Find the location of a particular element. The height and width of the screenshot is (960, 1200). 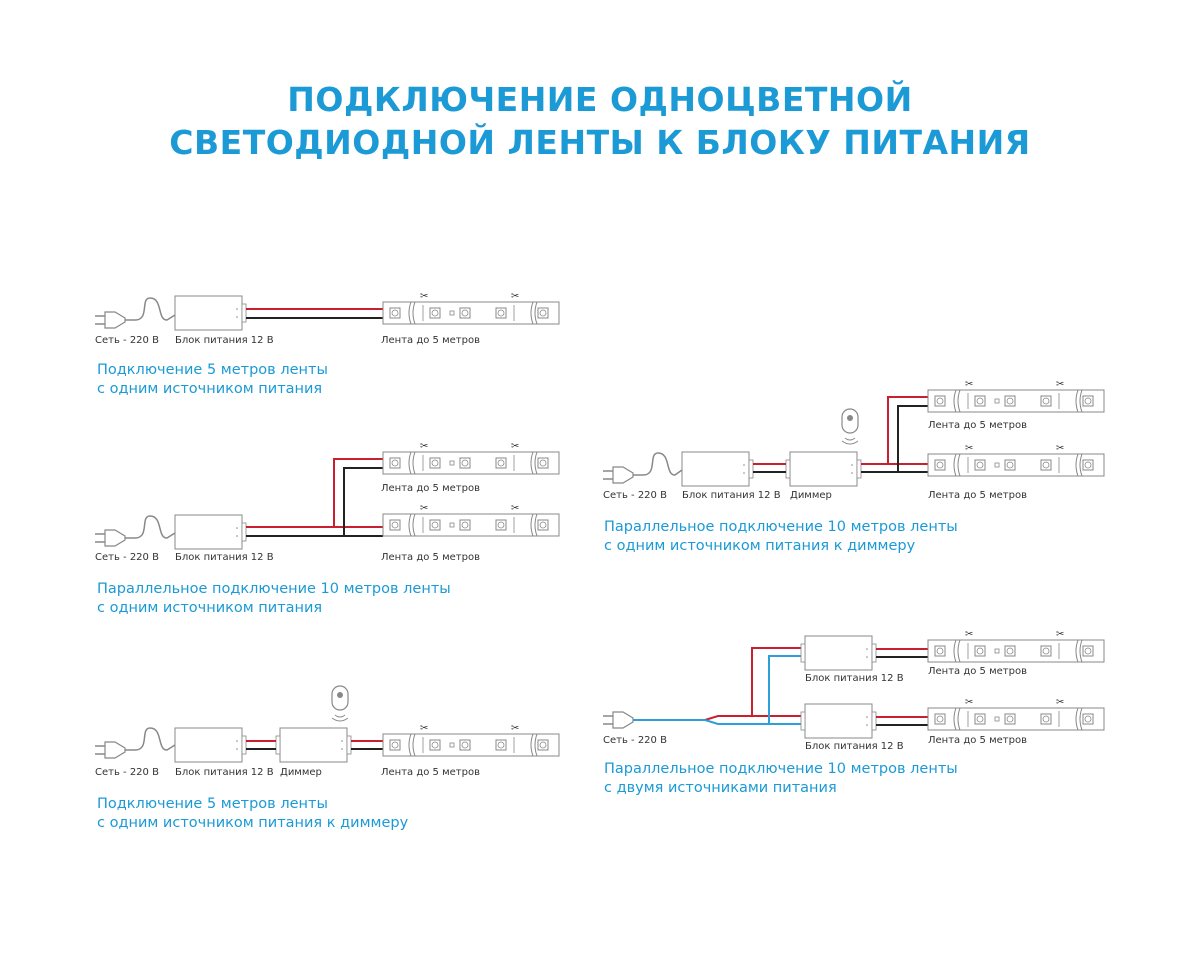

neutral-wire-branch is located at coordinates (786, 689).